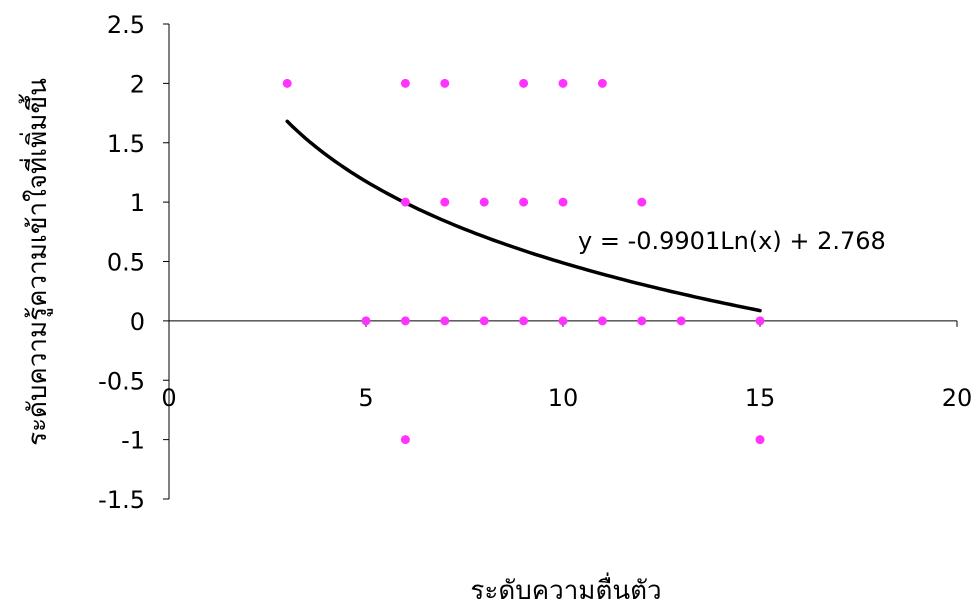 The image size is (976, 606). Describe the element at coordinates (121, 381) in the screenshot. I see `y-tick-label: -0.5` at that location.